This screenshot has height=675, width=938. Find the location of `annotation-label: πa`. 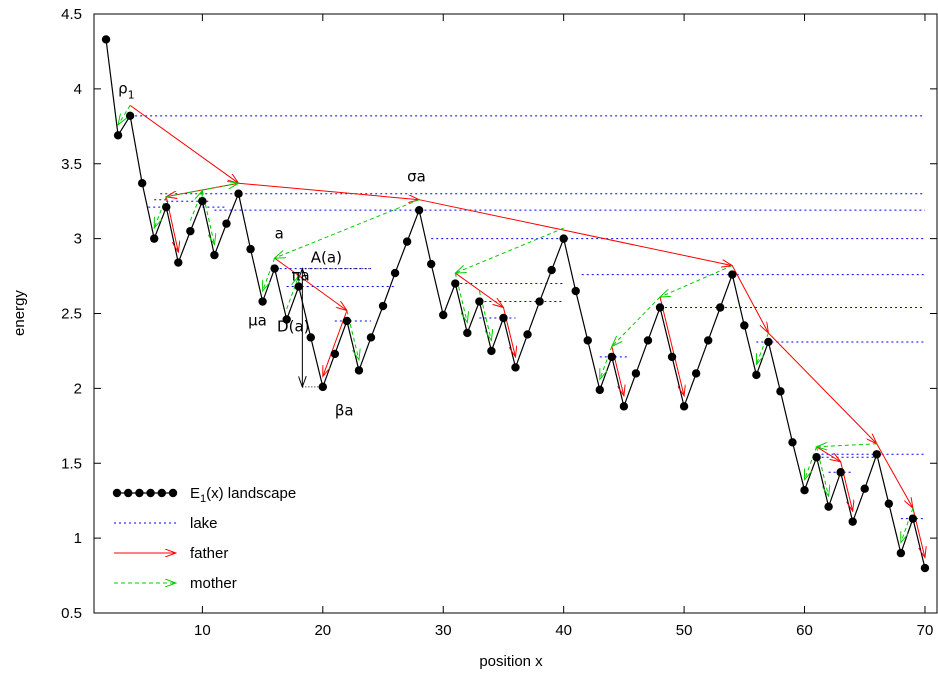

annotation-label: πa is located at coordinates (301, 276).